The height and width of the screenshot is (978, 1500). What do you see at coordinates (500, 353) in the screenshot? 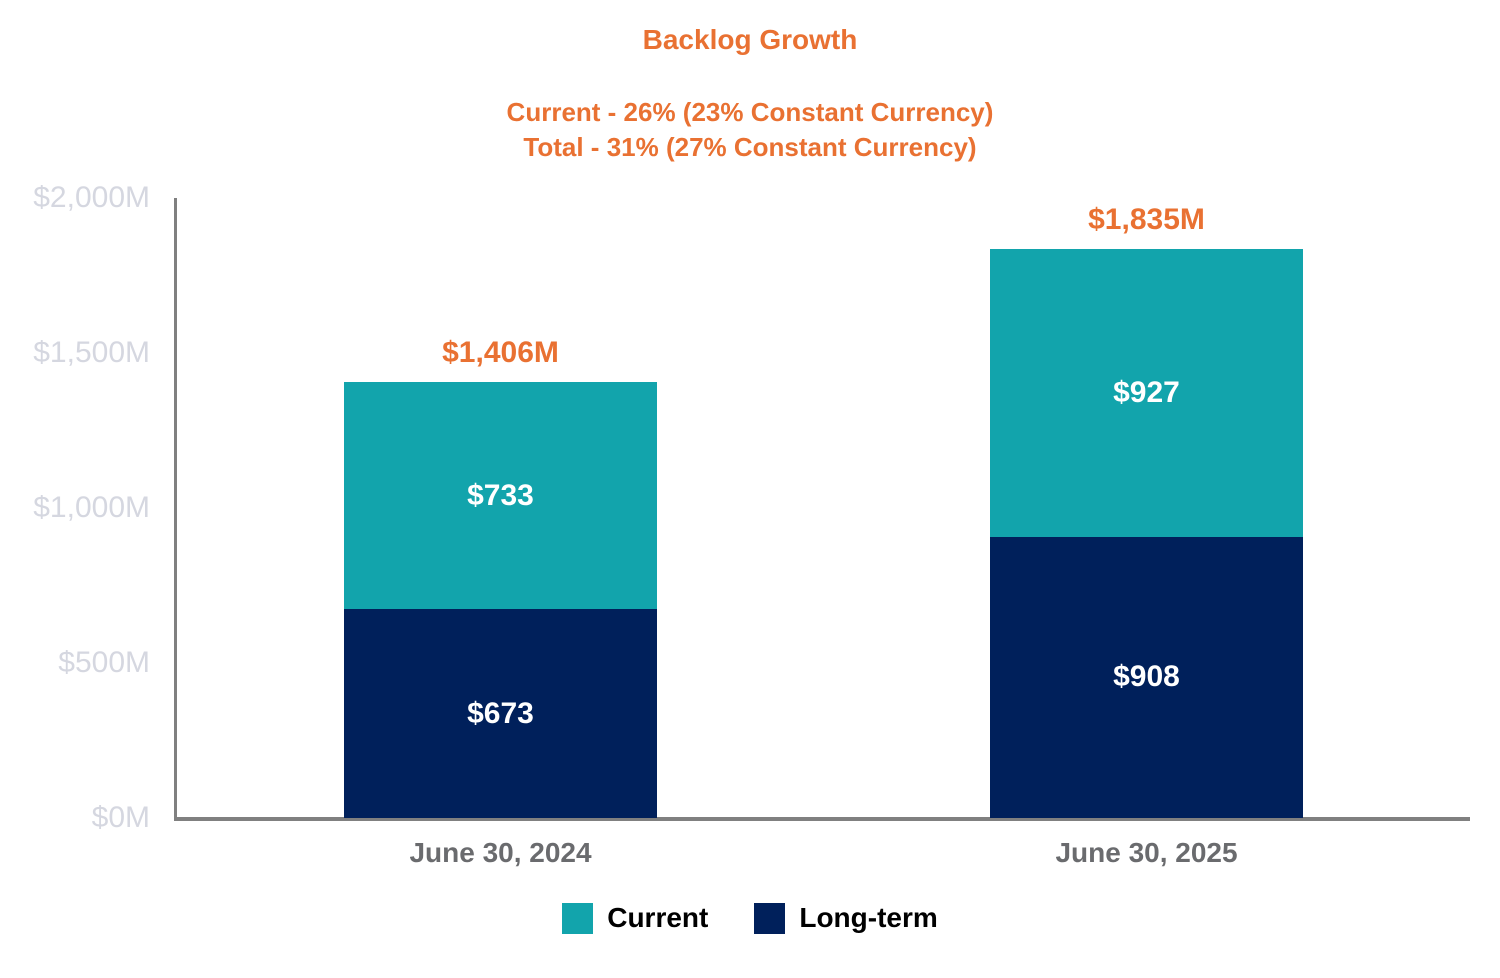
I see `bar-total-label-june-30-2024: $1,406M` at bounding box center [500, 353].